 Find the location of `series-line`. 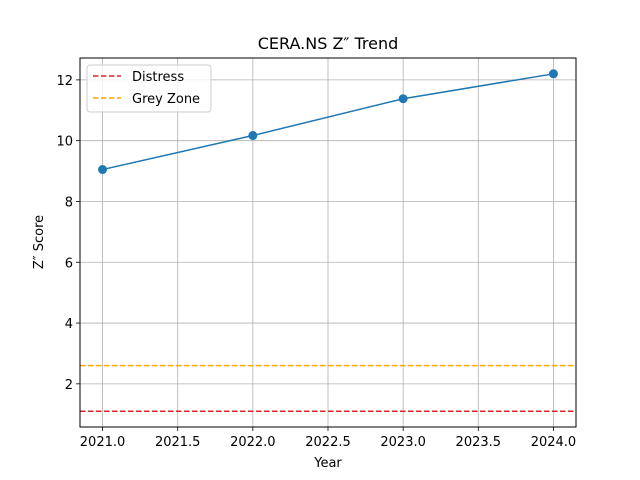

series-line is located at coordinates (328, 122).